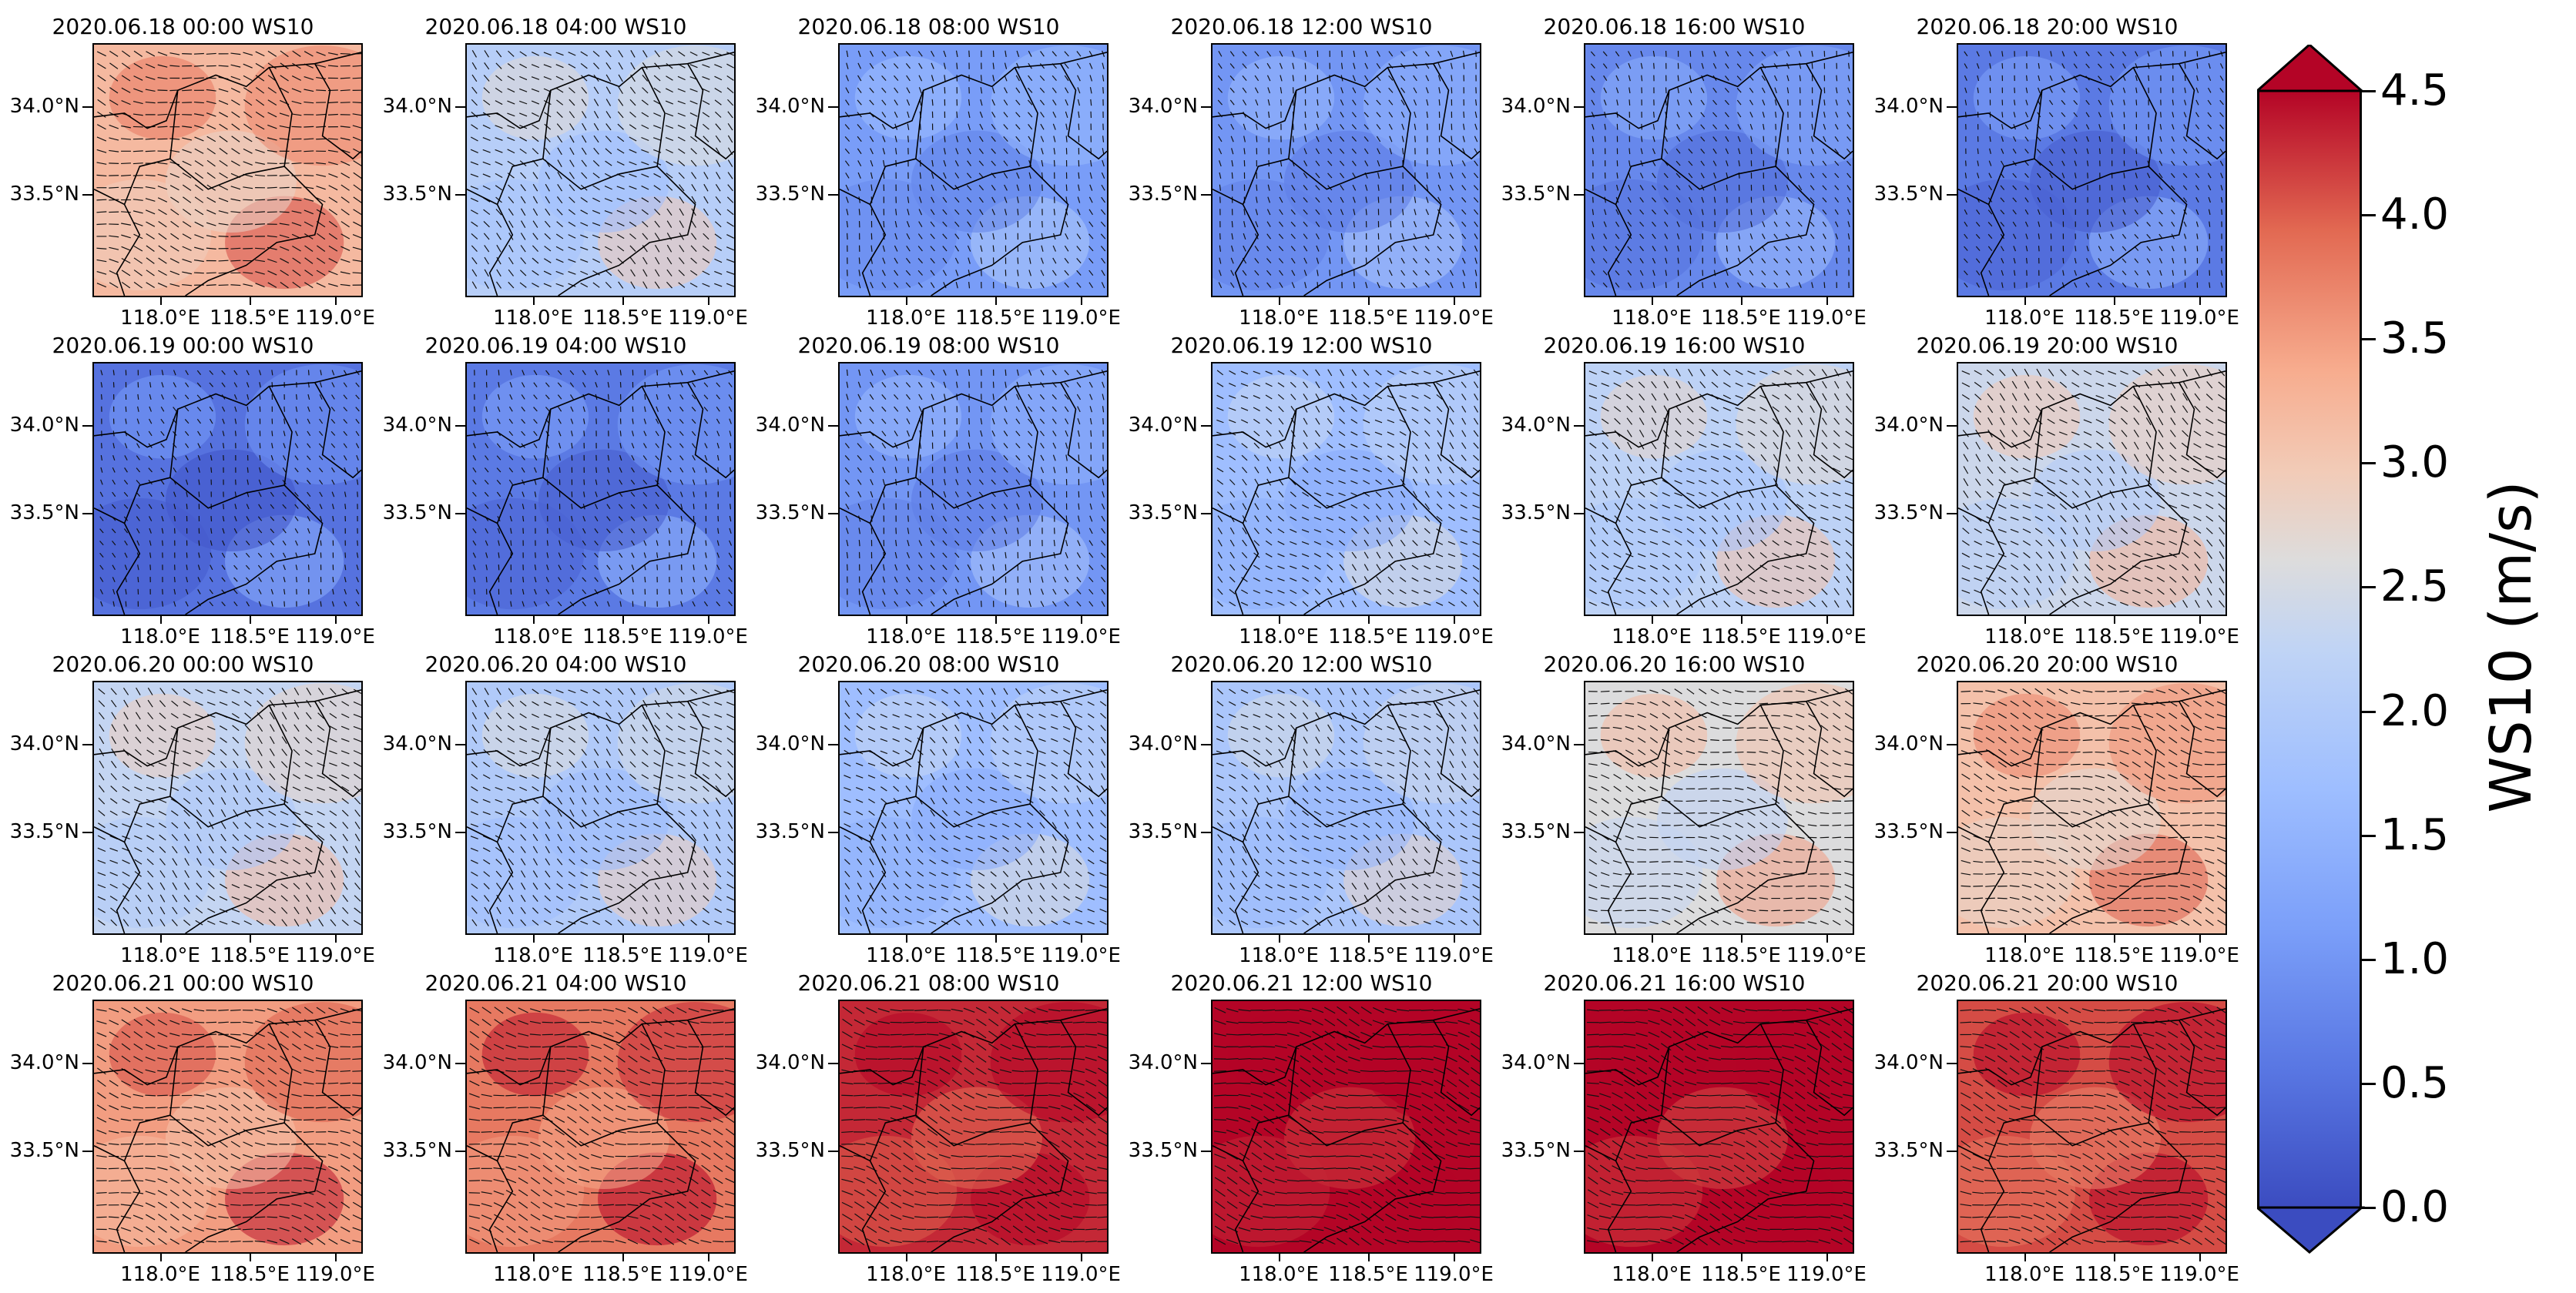 The height and width of the screenshot is (1293, 2576). I want to click on wind-field-patch, so click(1794, 105).